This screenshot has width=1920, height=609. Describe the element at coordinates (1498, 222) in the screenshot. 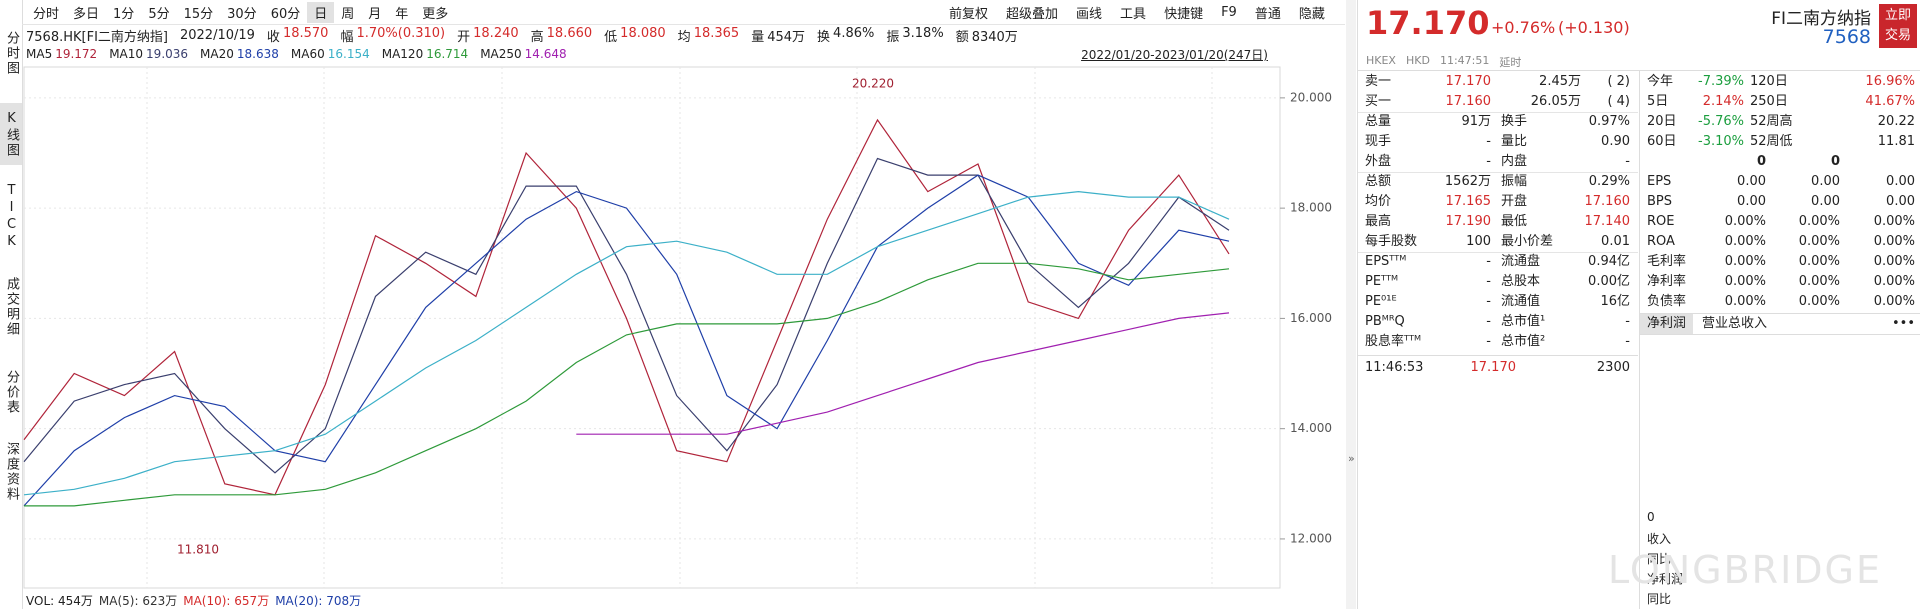

I see `stat-row: 最高 17.190 最低 17.140` at that location.